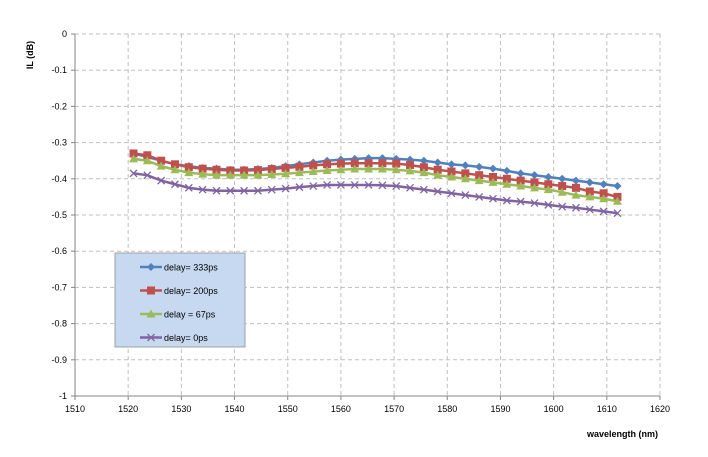 This screenshot has width=708, height=457. Describe the element at coordinates (554, 409) in the screenshot. I see `x-tick-label: 1600` at that location.